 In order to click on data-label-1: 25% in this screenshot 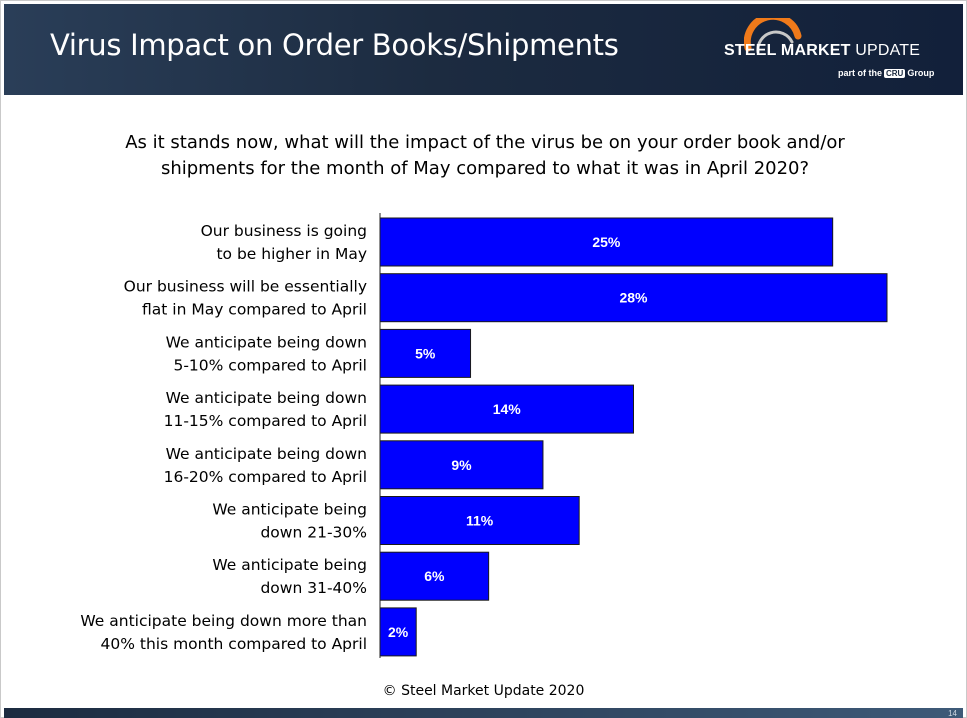, I will do `click(606, 242)`.